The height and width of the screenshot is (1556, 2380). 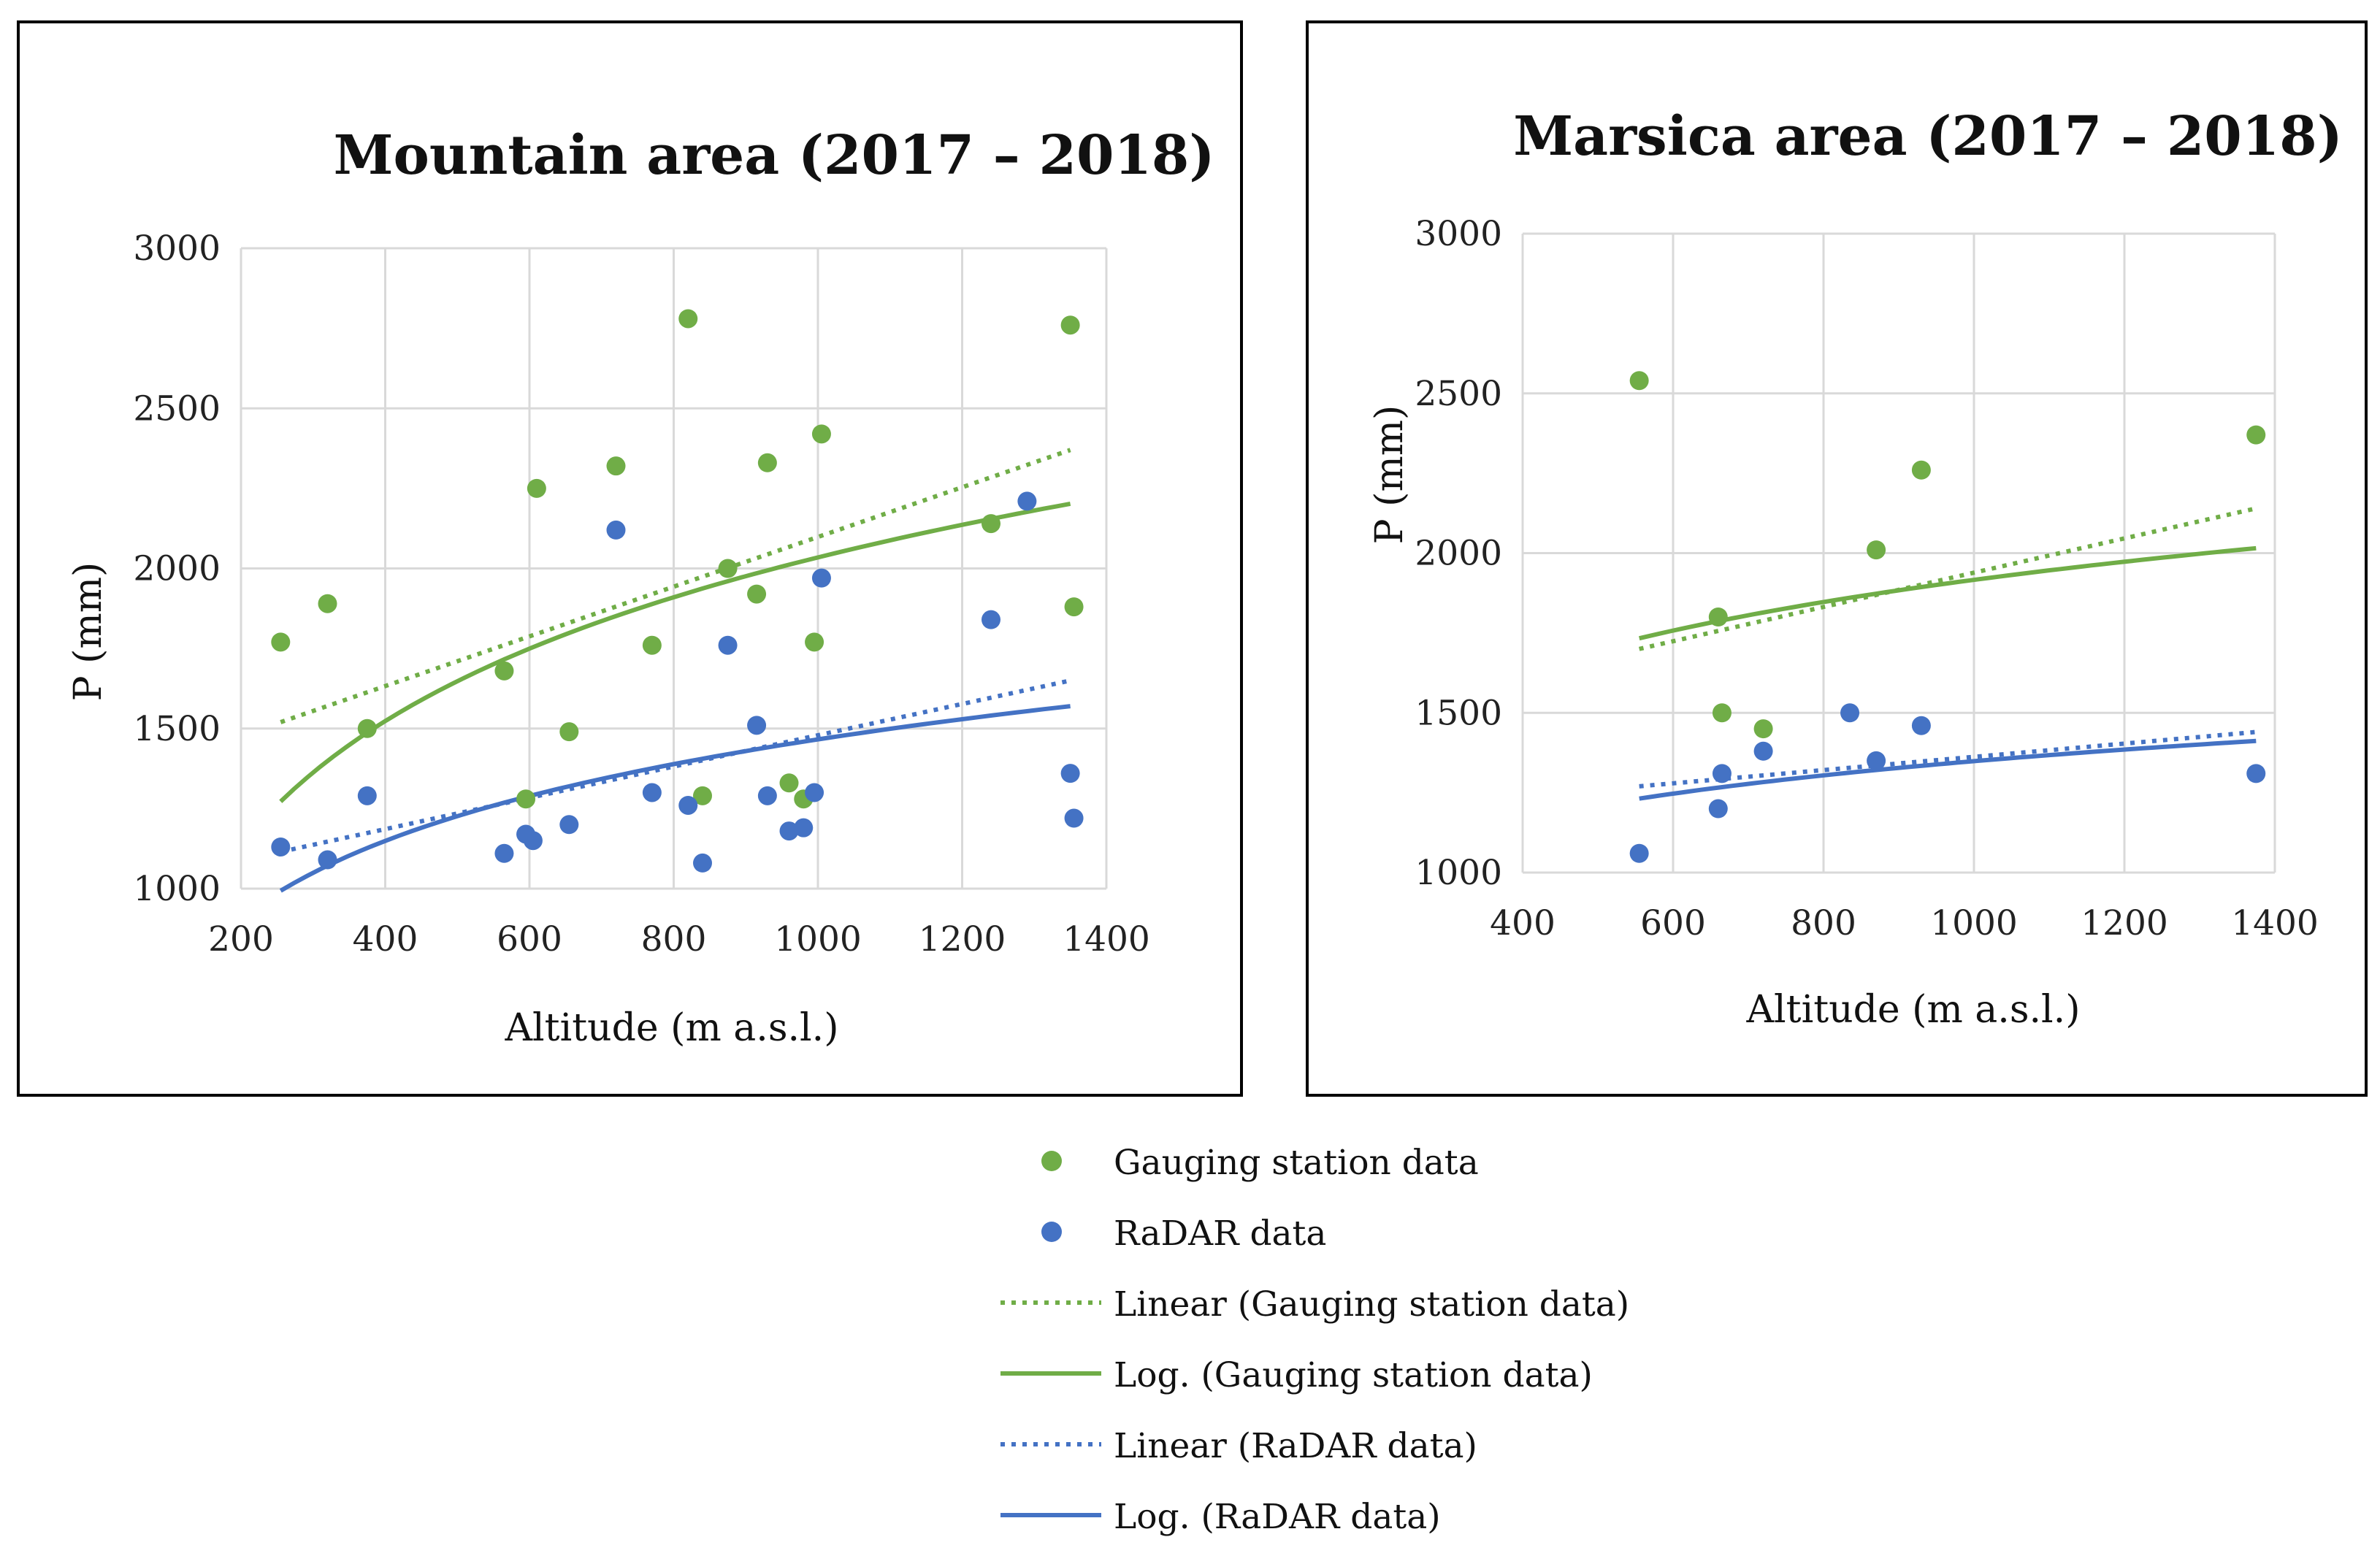 I want to click on chart-title: Marsica area (2017 – 2018), so click(x=1928, y=136).